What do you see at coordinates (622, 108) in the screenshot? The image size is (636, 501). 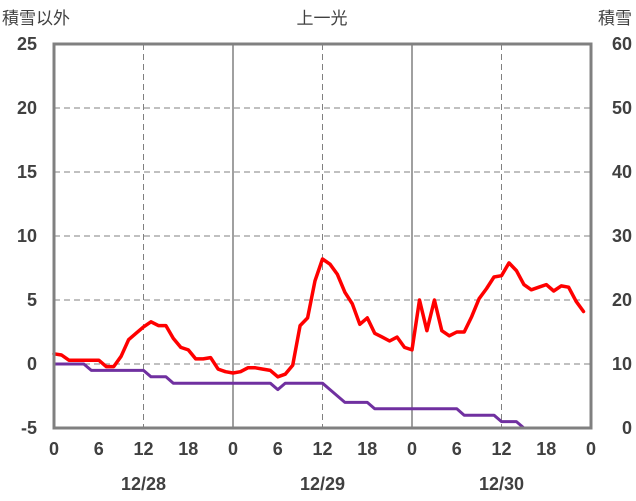 I see `right-tick-label: 50` at bounding box center [622, 108].